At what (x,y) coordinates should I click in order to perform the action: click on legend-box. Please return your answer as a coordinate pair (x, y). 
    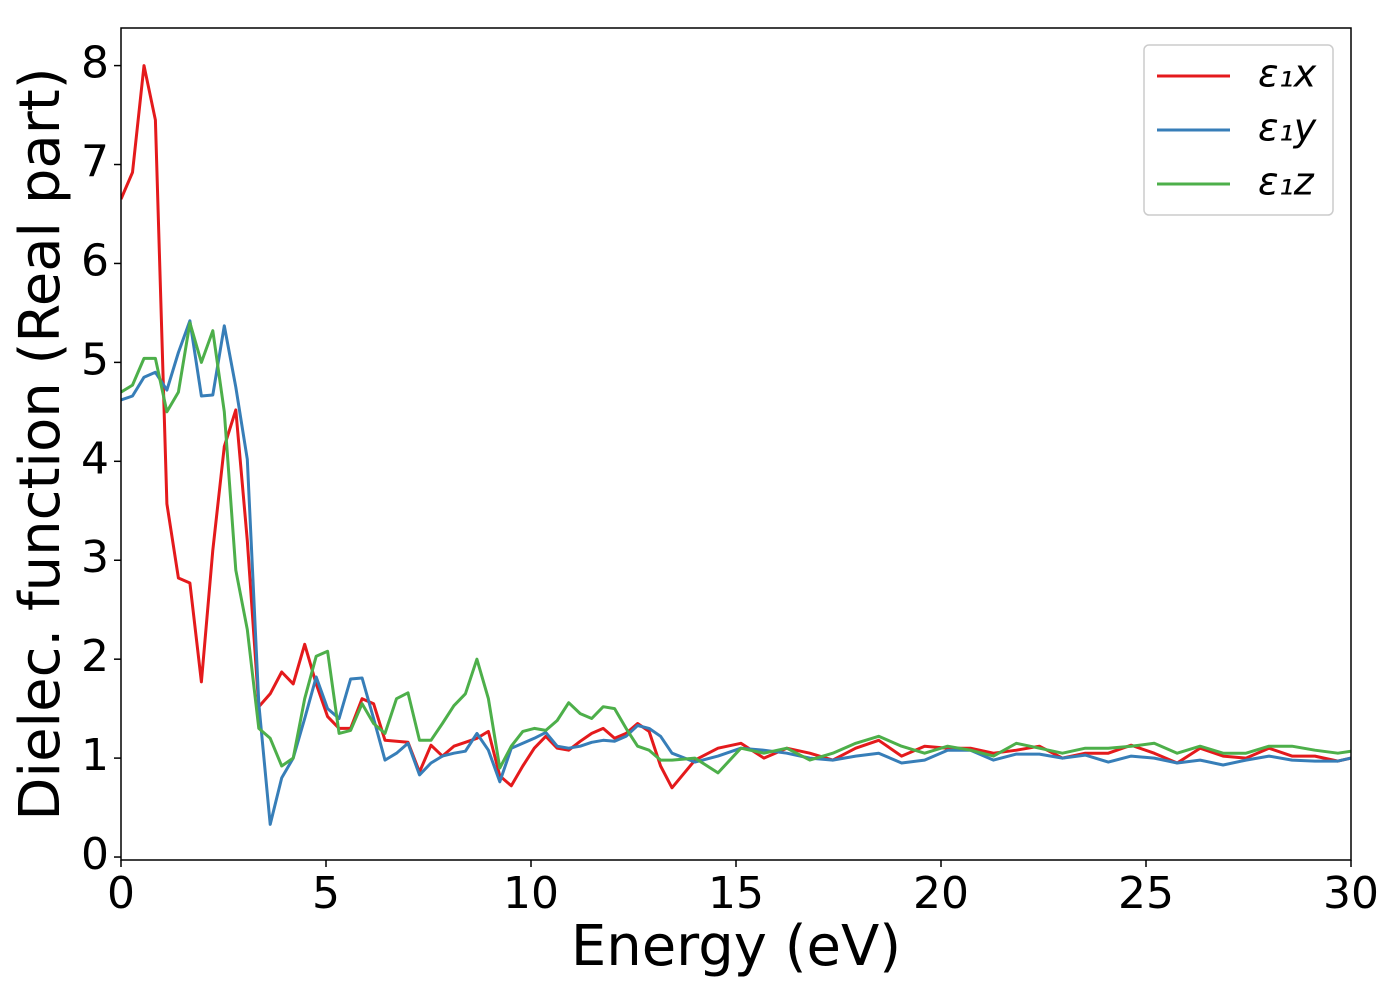
    Looking at the image, I should click on (1238, 130).